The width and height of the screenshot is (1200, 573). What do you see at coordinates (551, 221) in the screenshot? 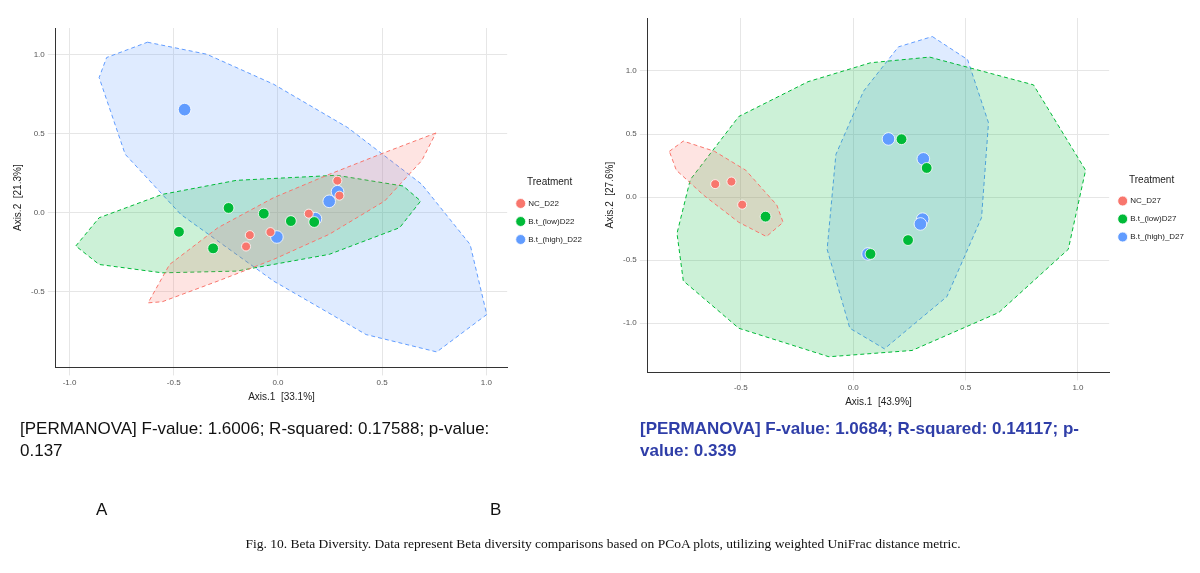
I see `legend-label: B.t_(low)D22` at bounding box center [551, 221].